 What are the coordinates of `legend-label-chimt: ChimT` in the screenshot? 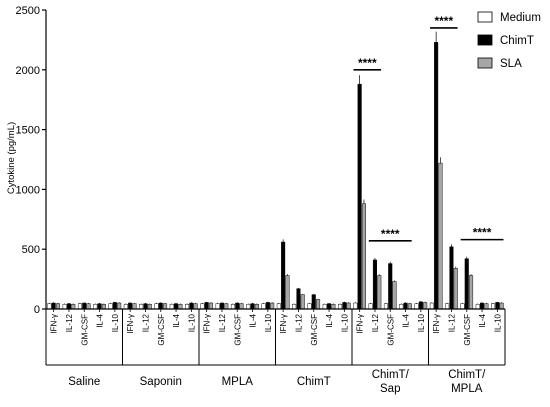 It's located at (517, 41).